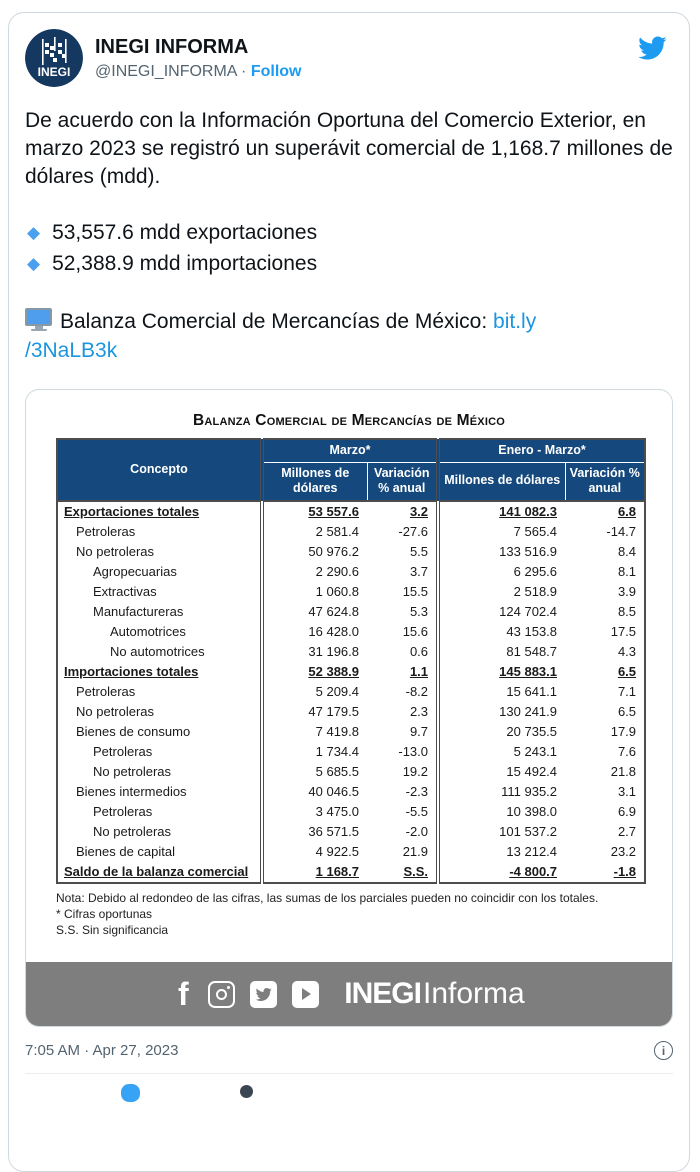  I want to click on row-value: 3.9, so click(627, 591).